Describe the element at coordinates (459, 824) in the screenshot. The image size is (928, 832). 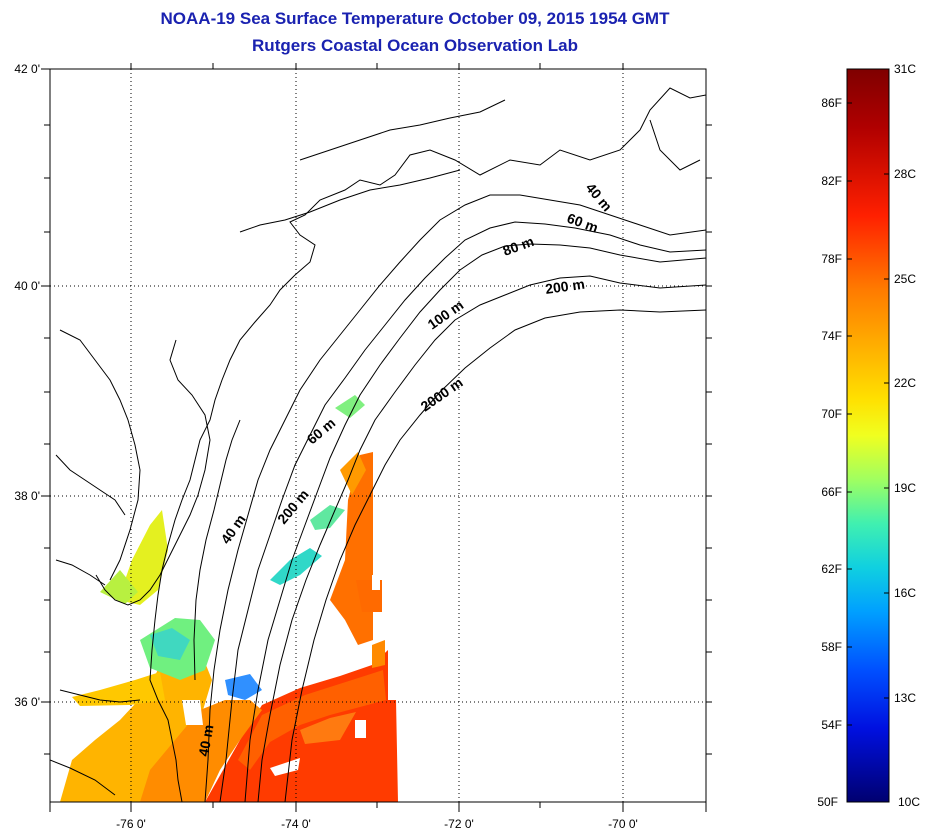
I see `lon-label-72: -72 0'` at that location.